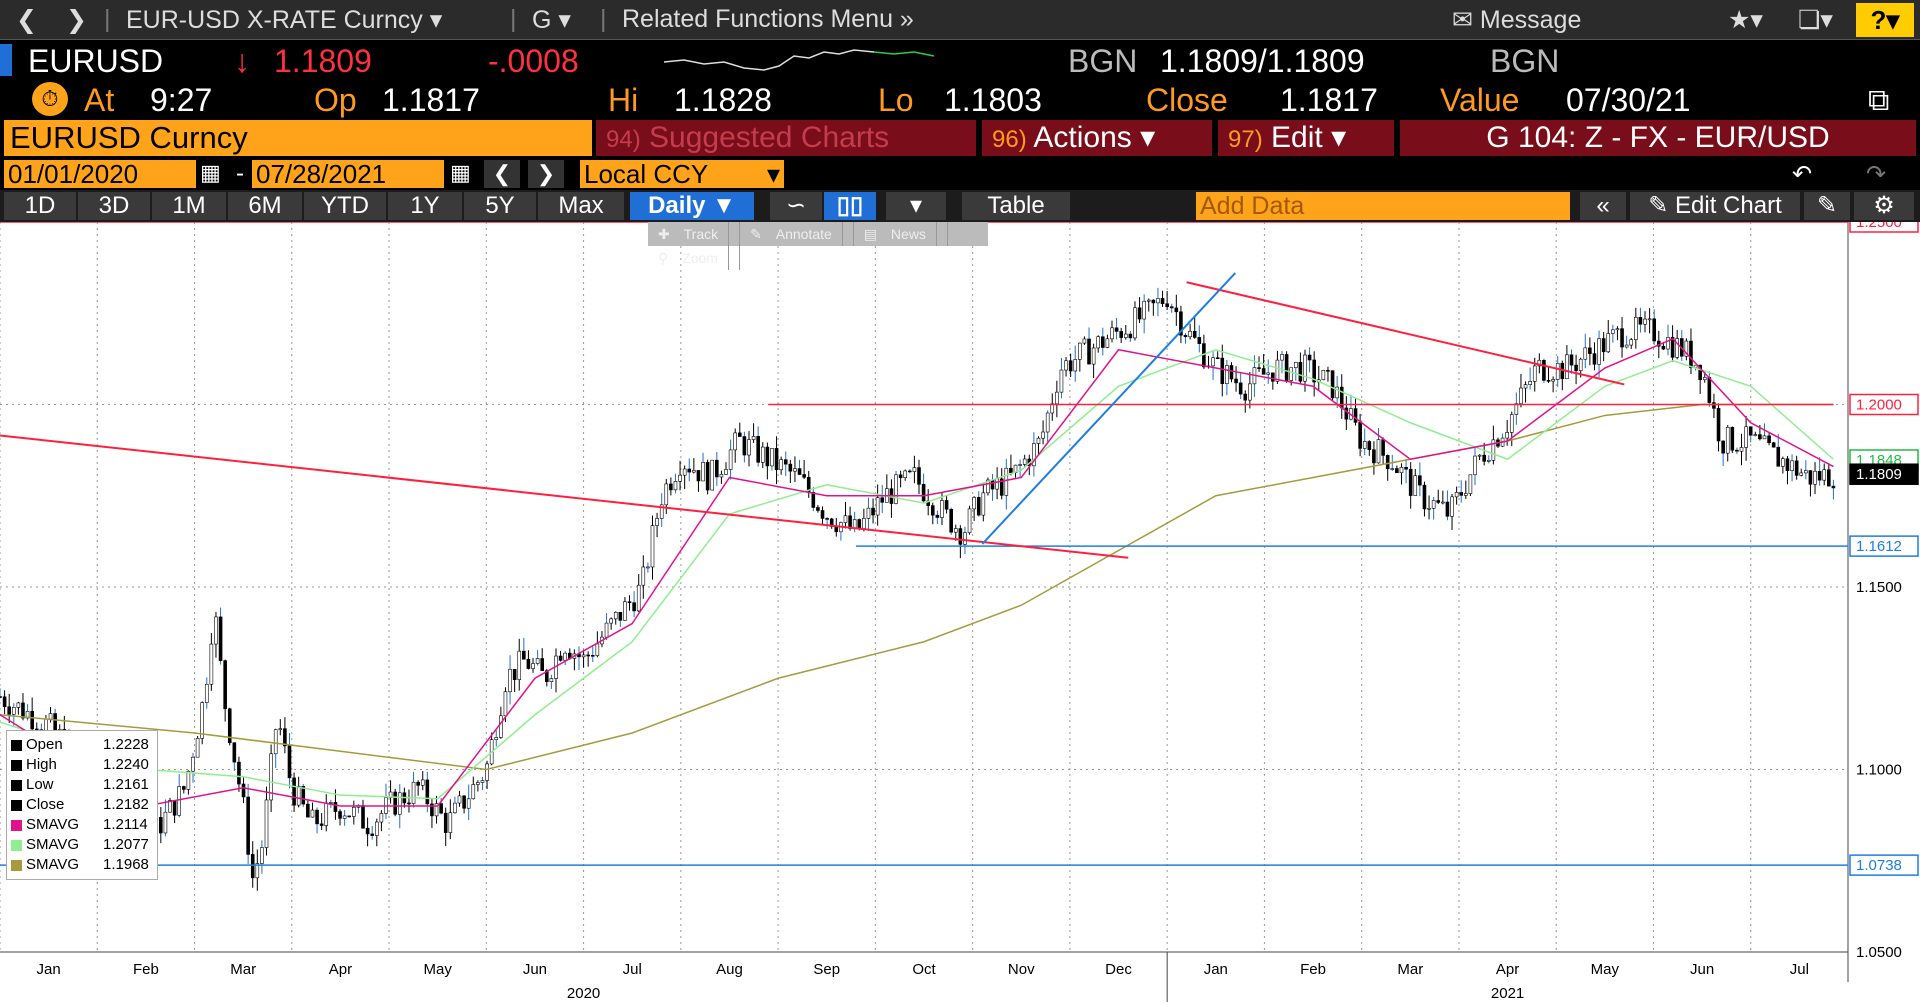 The height and width of the screenshot is (1004, 1920). Describe the element at coordinates (1802, 174) in the screenshot. I see `undo-icon: ↶` at that location.